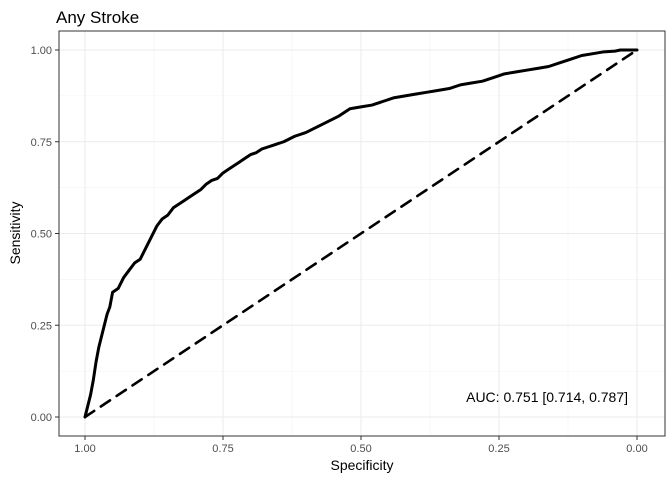 The height and width of the screenshot is (480, 672). What do you see at coordinates (361, 465) in the screenshot?
I see `x-axis-title: Specificity` at bounding box center [361, 465].